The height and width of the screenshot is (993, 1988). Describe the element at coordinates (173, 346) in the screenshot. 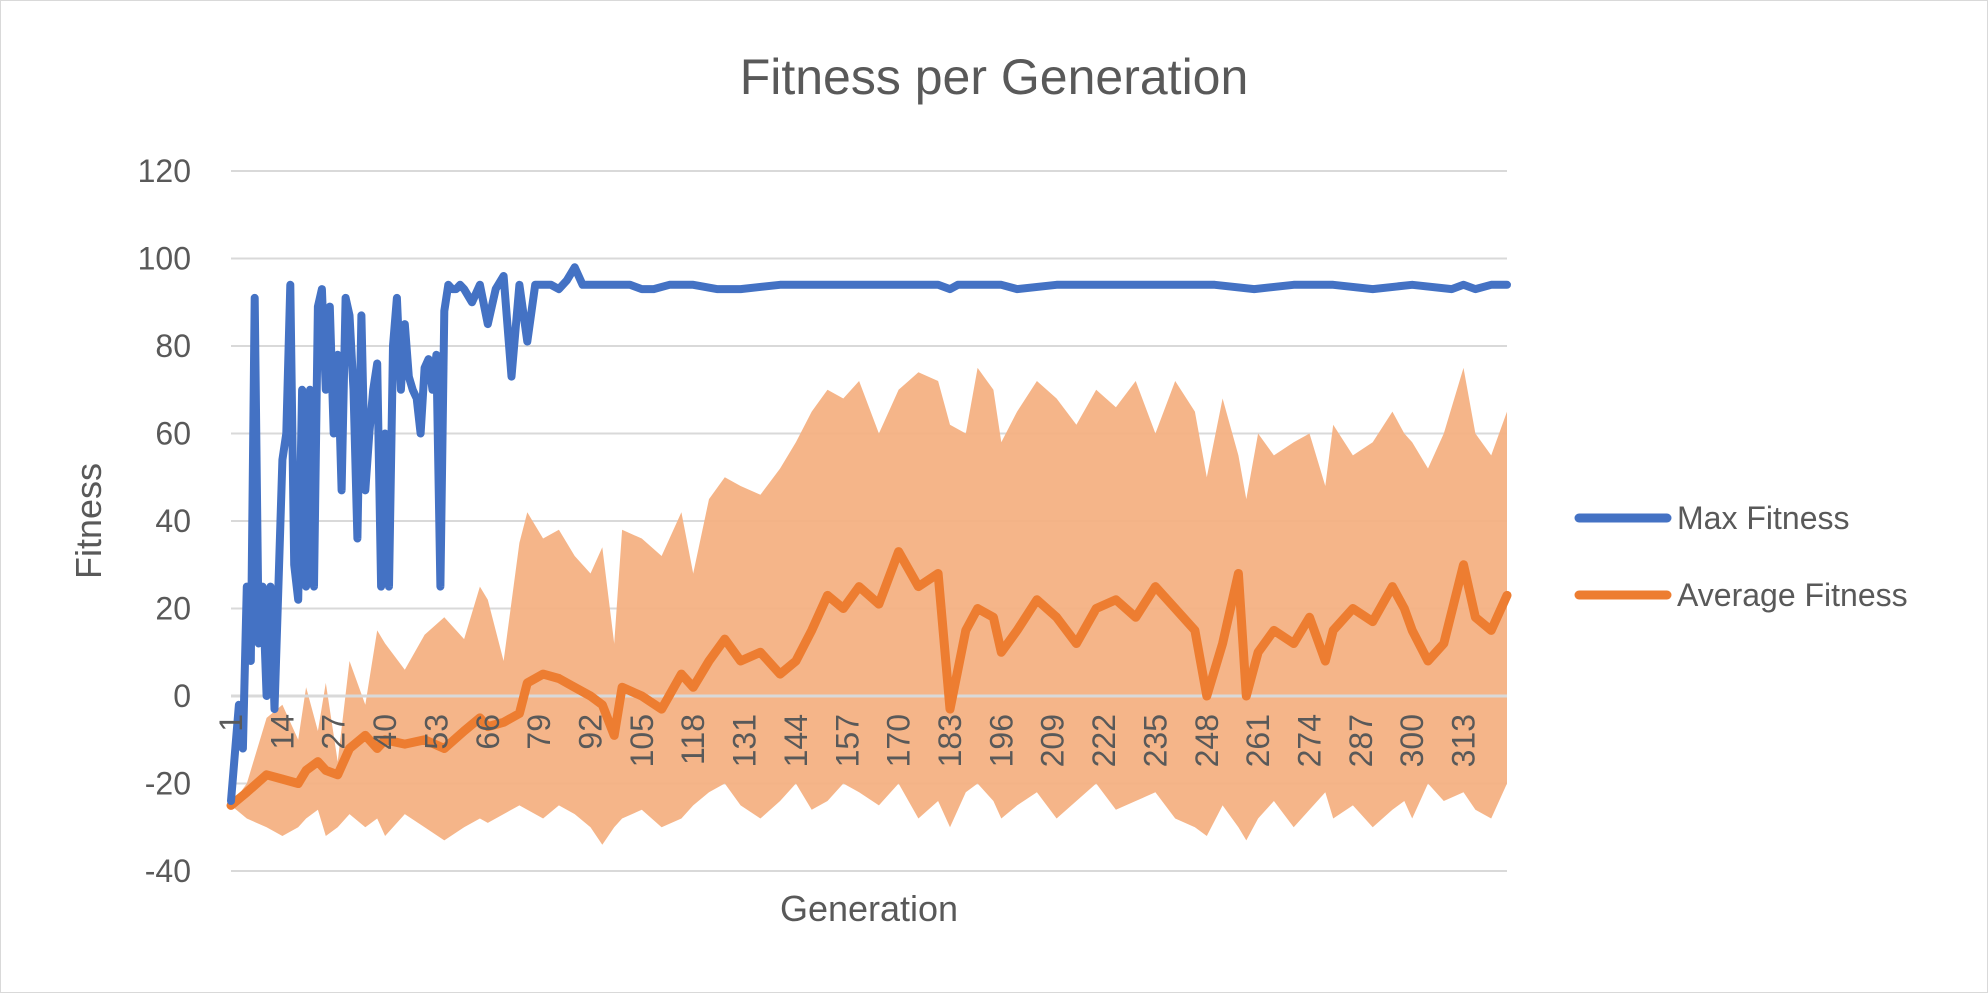

I see `y-tick-label: 80` at that location.